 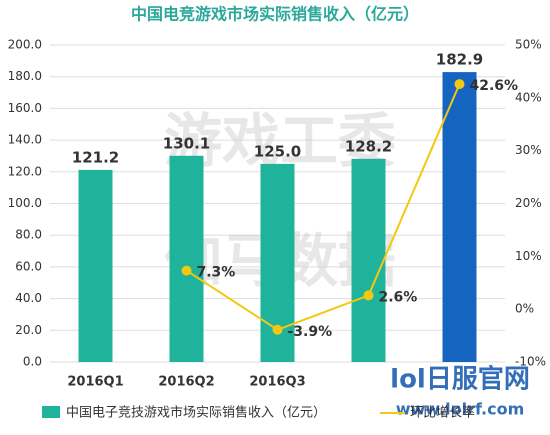 I want to click on y-tick-label: 160.0, so click(x=25, y=108).